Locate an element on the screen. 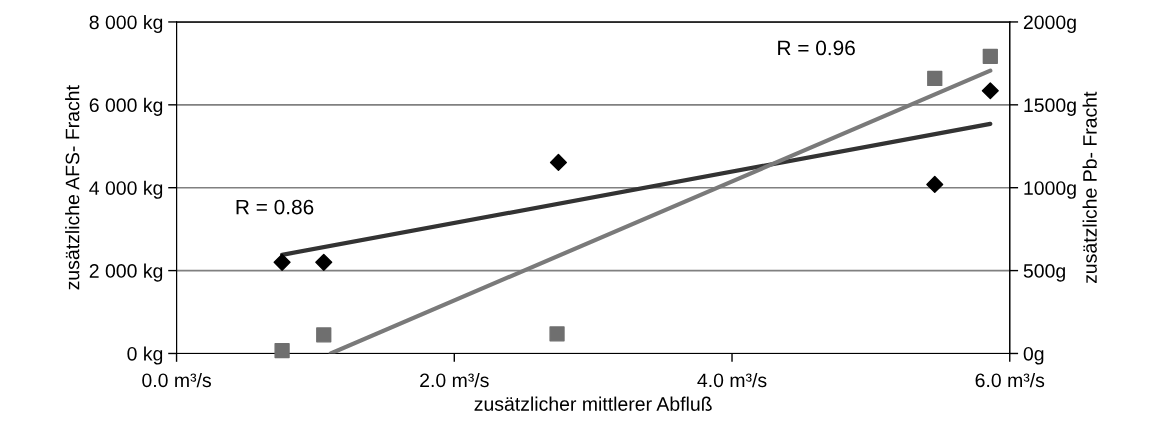 The height and width of the screenshot is (448, 1154). y-axis-title: zusätzliche AFS- Fracht is located at coordinates (72, 187).